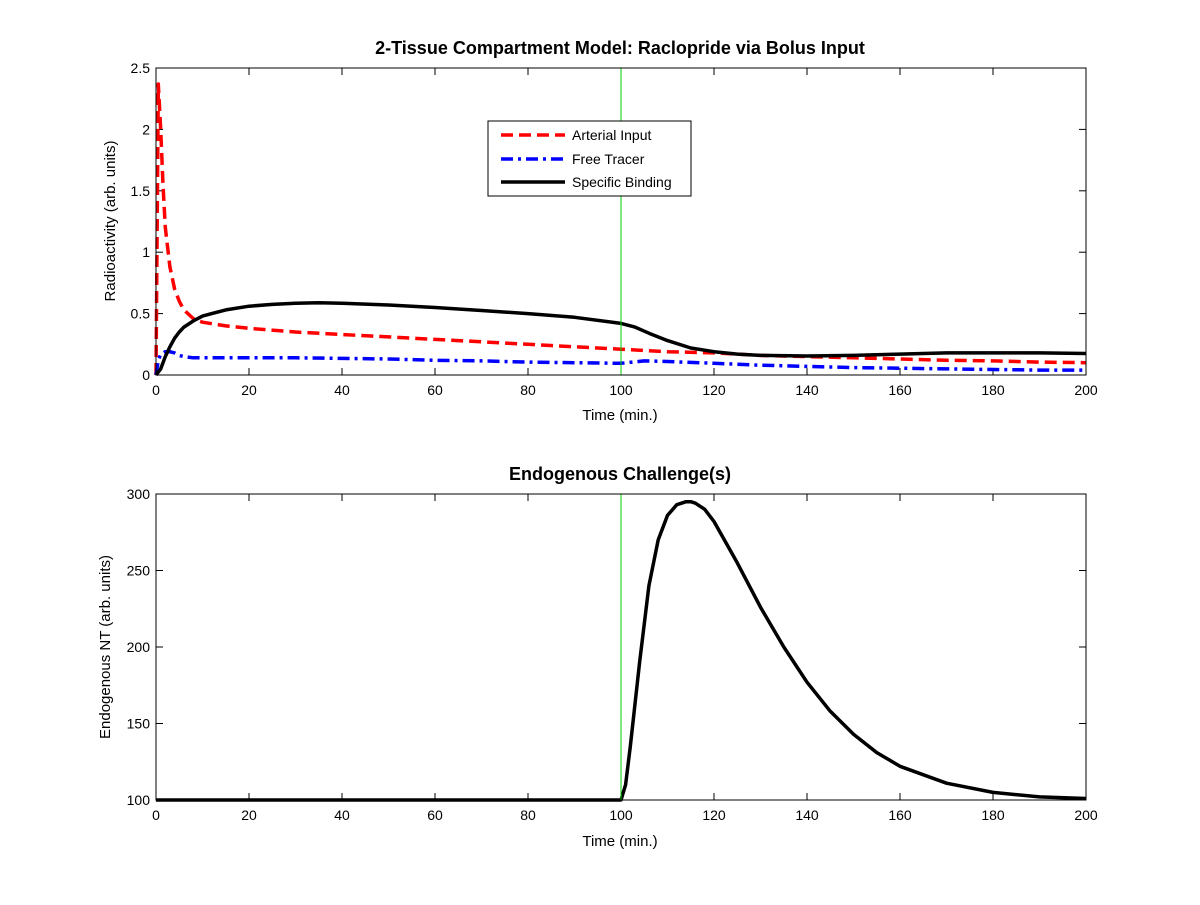  Describe the element at coordinates (110, 221) in the screenshot. I see `radioactivity-y-axis-label: Radioactivity (arb. units)` at that location.